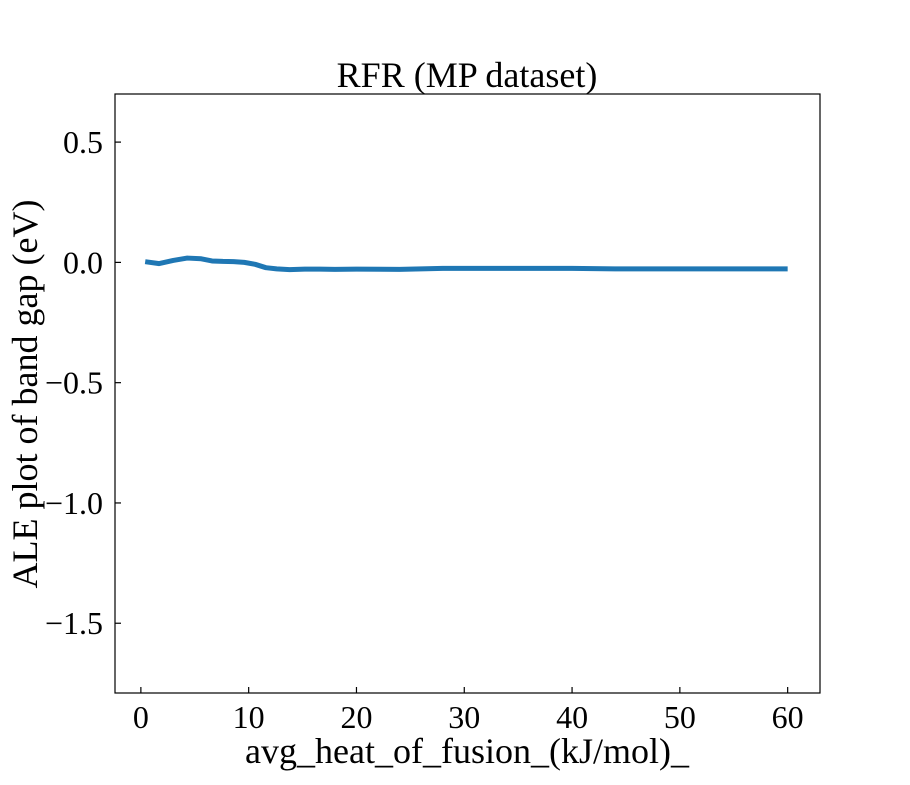  Describe the element at coordinates (74, 383) in the screenshot. I see `y-tick-label: −0.5` at that location.